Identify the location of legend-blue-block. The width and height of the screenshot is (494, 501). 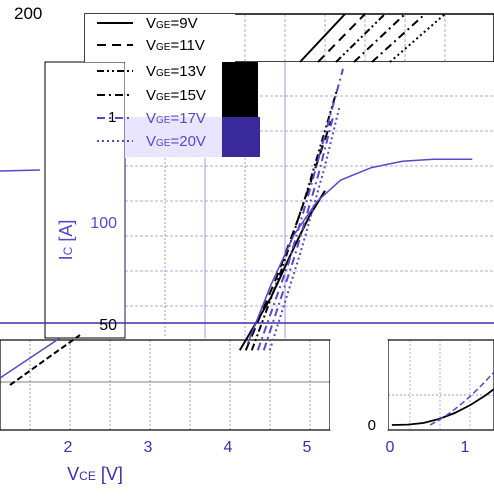
(241, 137).